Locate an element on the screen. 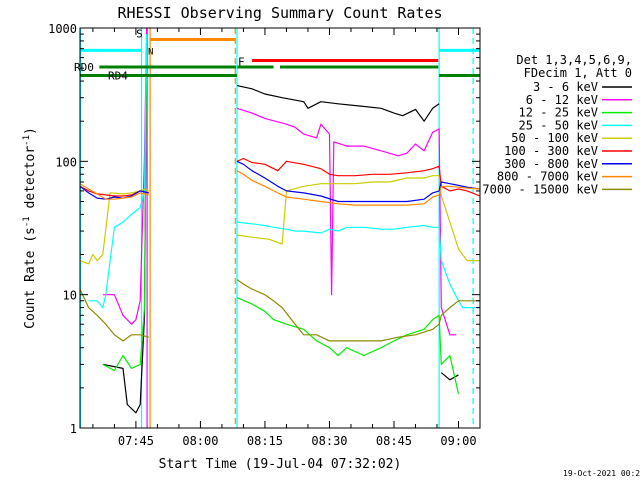 The width and height of the screenshot is (640, 480). series-800-7000-kev-kev-line is located at coordinates (280, 188).